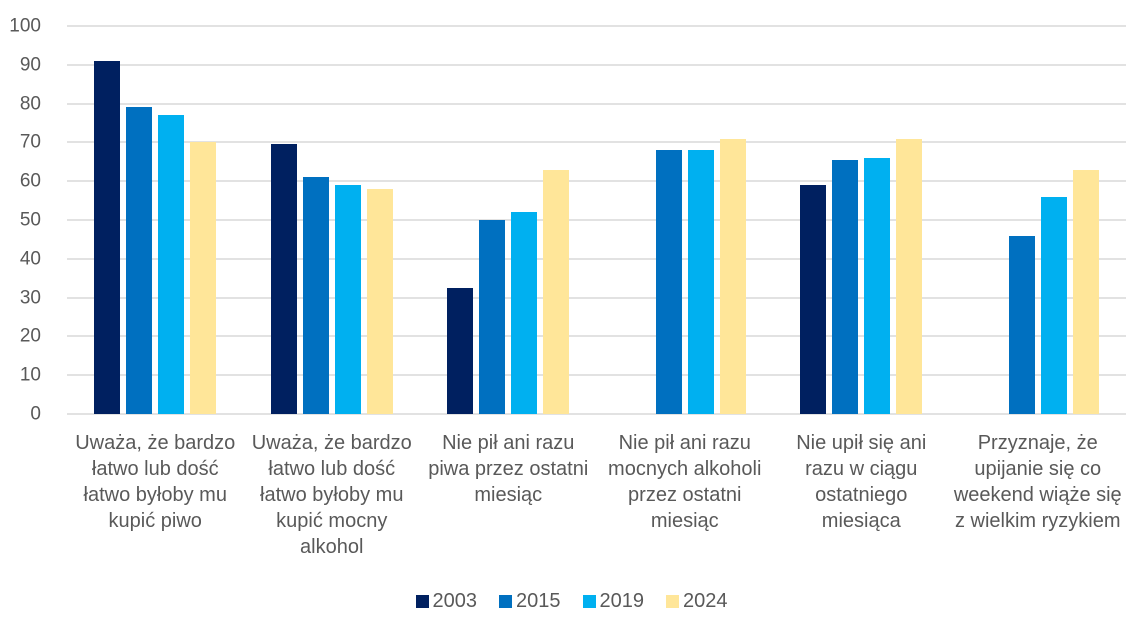  I want to click on x-category-label-line: z wielkim ryzykiem, so click(1037, 521).